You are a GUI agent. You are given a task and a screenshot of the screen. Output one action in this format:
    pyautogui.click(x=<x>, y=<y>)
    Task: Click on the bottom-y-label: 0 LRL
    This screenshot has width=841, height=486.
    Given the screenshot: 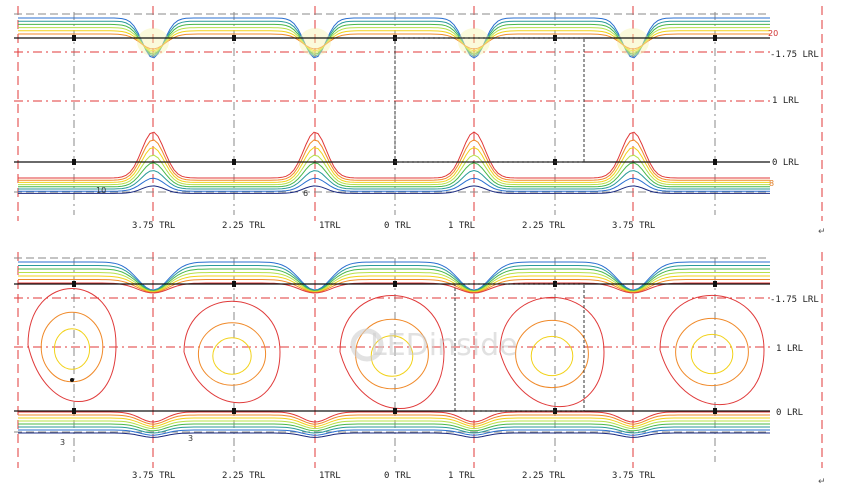 What is the action you would take?
    pyautogui.click(x=789, y=413)
    